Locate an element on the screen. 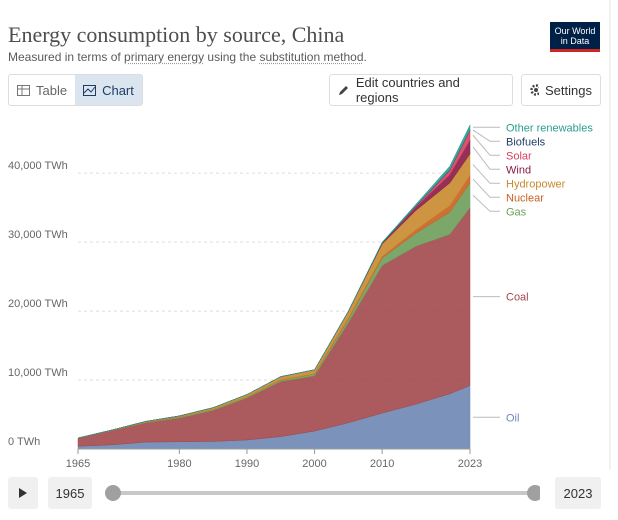 This screenshot has width=618, height=520. series-label: Nuclear is located at coordinates (525, 198).